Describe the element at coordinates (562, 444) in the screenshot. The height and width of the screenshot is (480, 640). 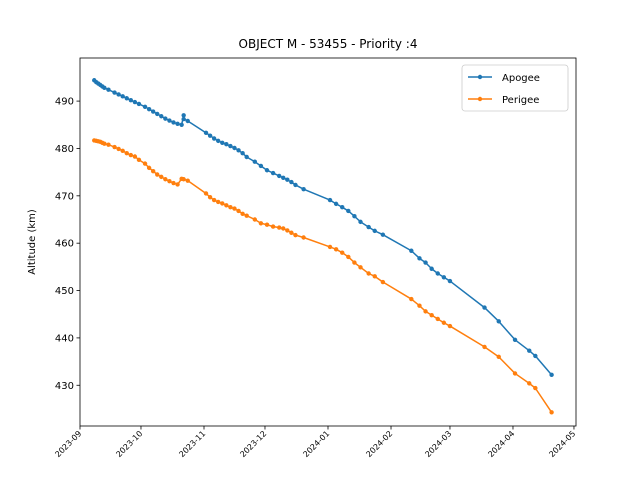
I see `x-tick-label: 2024-05` at that location.